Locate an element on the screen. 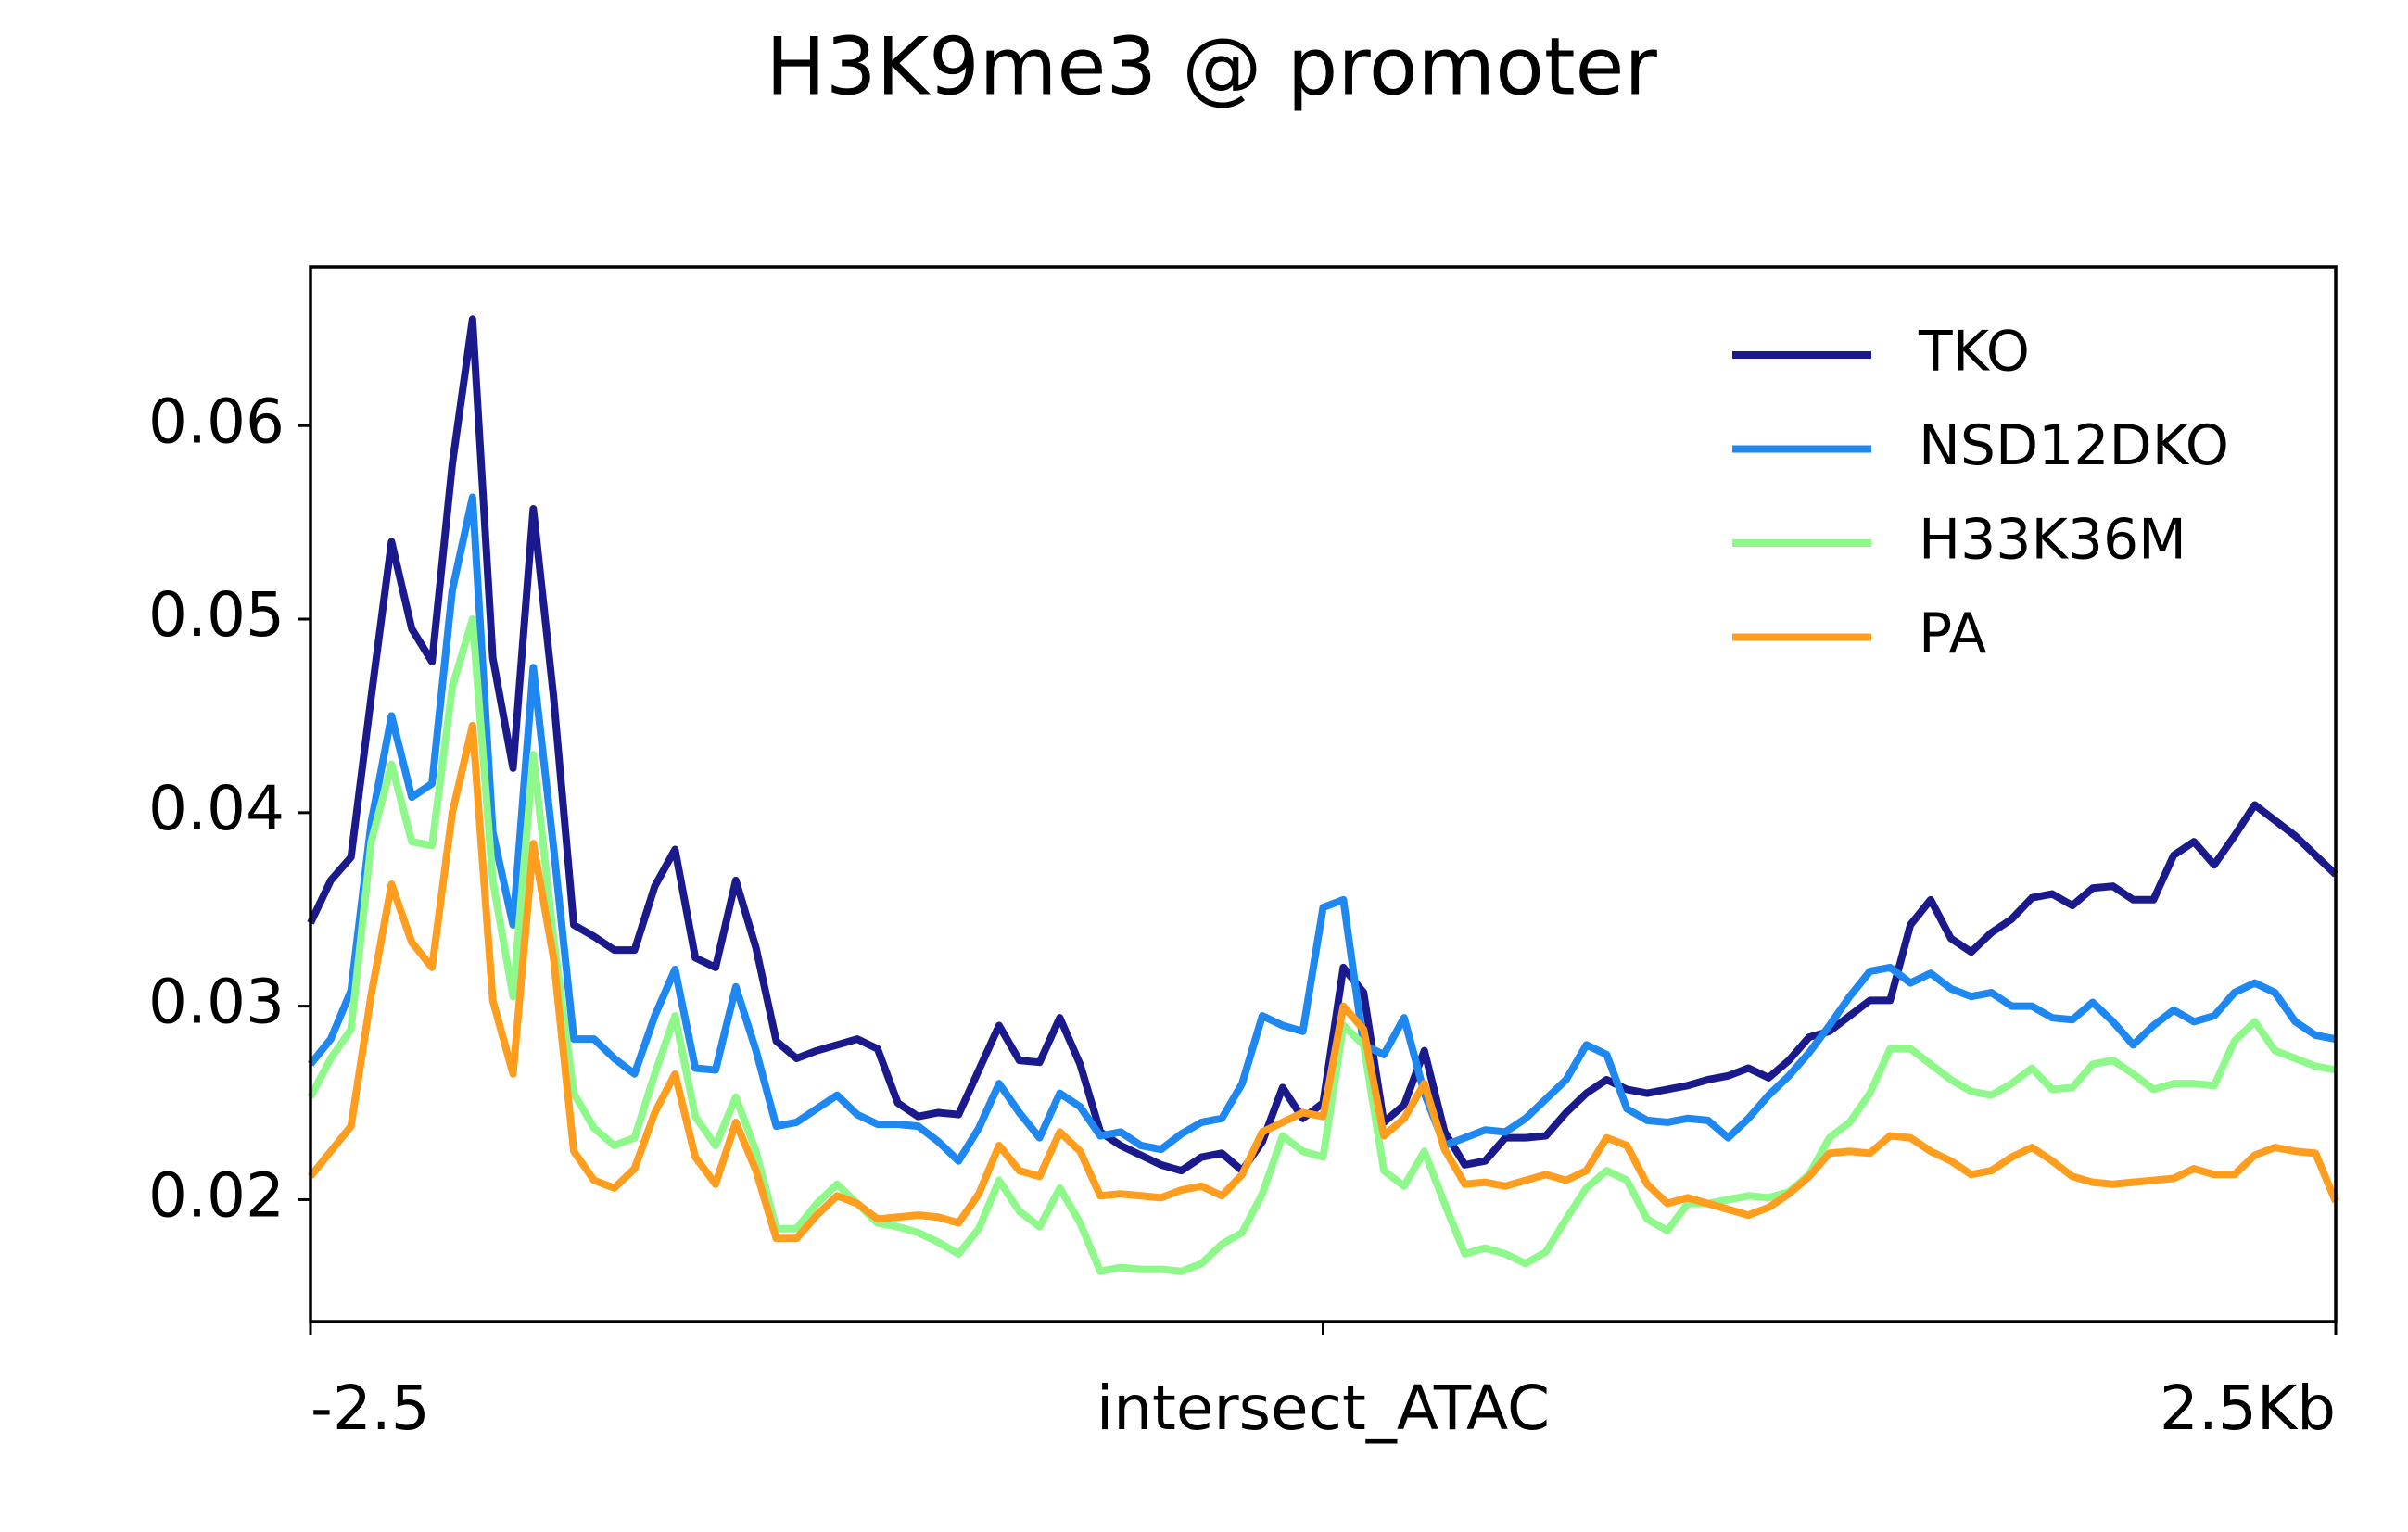 The image size is (2408, 1532). legend-label: H33K36M is located at coordinates (2052, 541).